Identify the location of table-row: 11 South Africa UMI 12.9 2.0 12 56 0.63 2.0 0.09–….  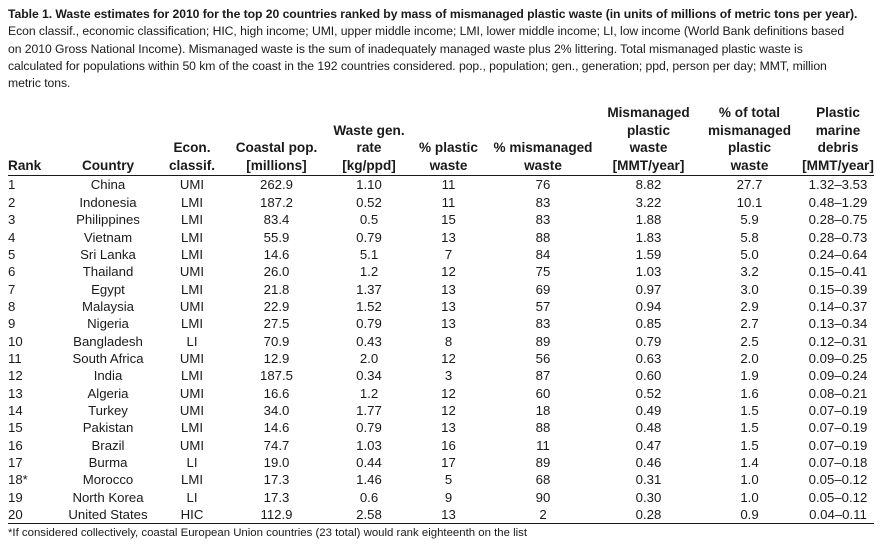
(441, 358).